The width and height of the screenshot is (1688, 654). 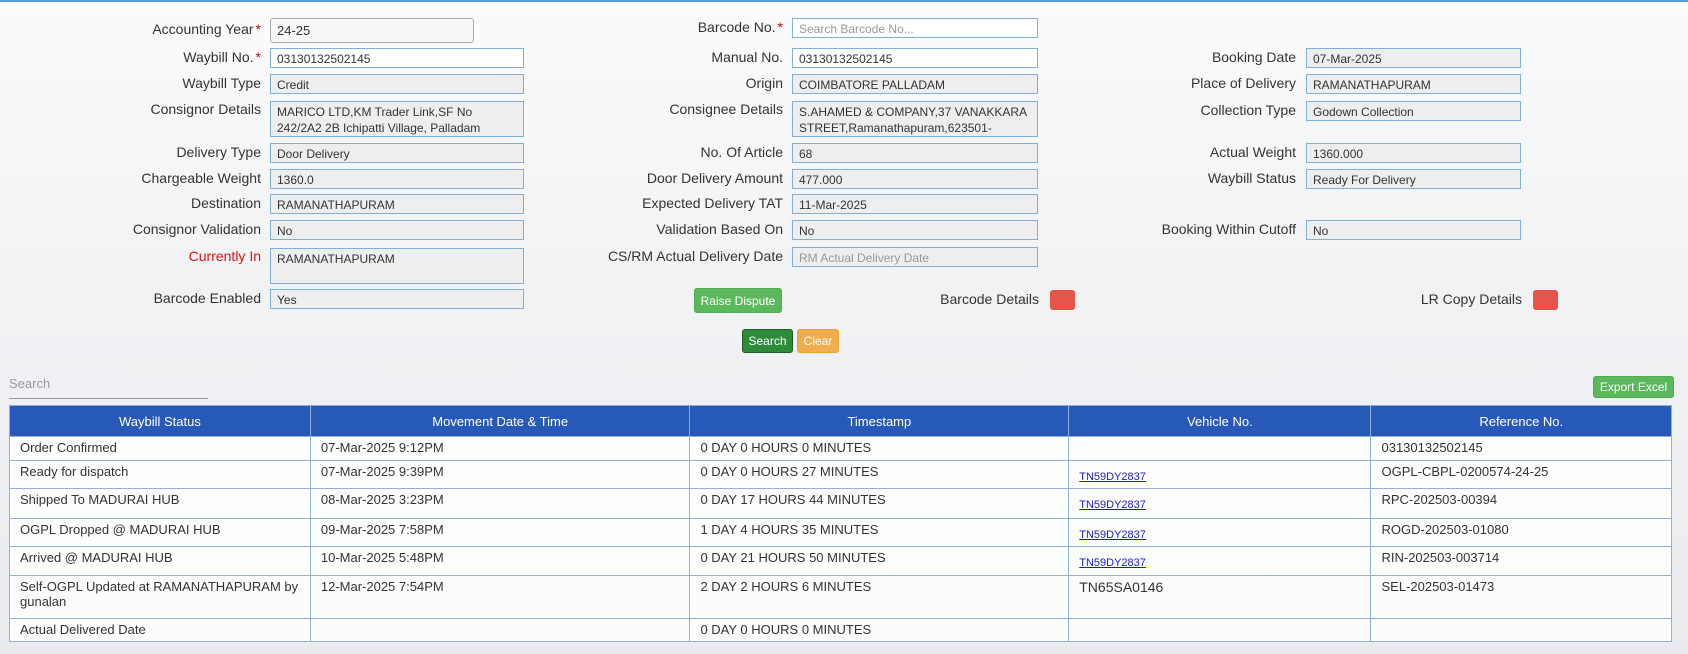 What do you see at coordinates (224, 256) in the screenshot?
I see `label-text: Currently In` at bounding box center [224, 256].